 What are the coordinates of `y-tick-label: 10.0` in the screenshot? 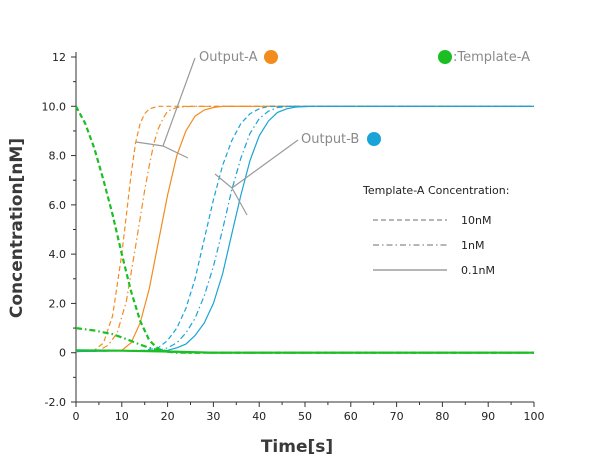 It's located at (54, 106).